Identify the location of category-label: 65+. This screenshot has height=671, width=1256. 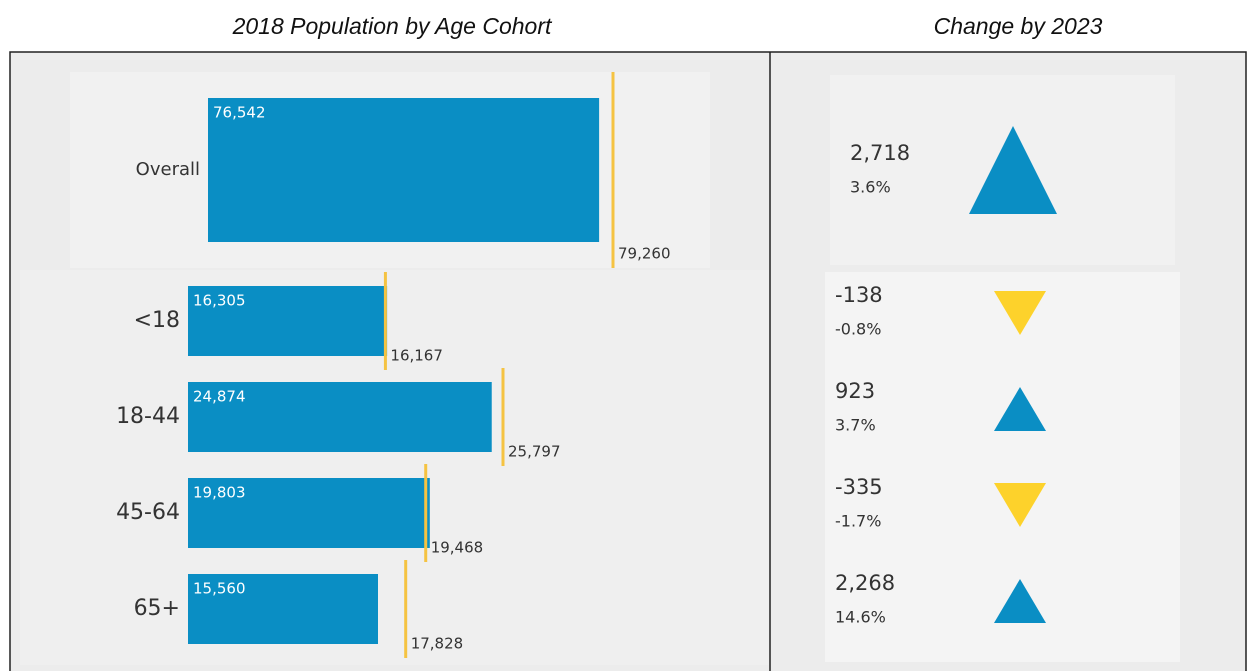
(157, 608).